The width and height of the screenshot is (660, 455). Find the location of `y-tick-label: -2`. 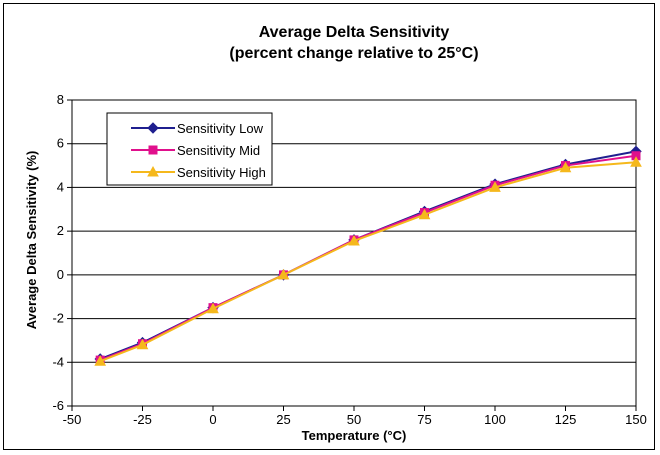

y-tick-label: -2 is located at coordinates (58, 318).